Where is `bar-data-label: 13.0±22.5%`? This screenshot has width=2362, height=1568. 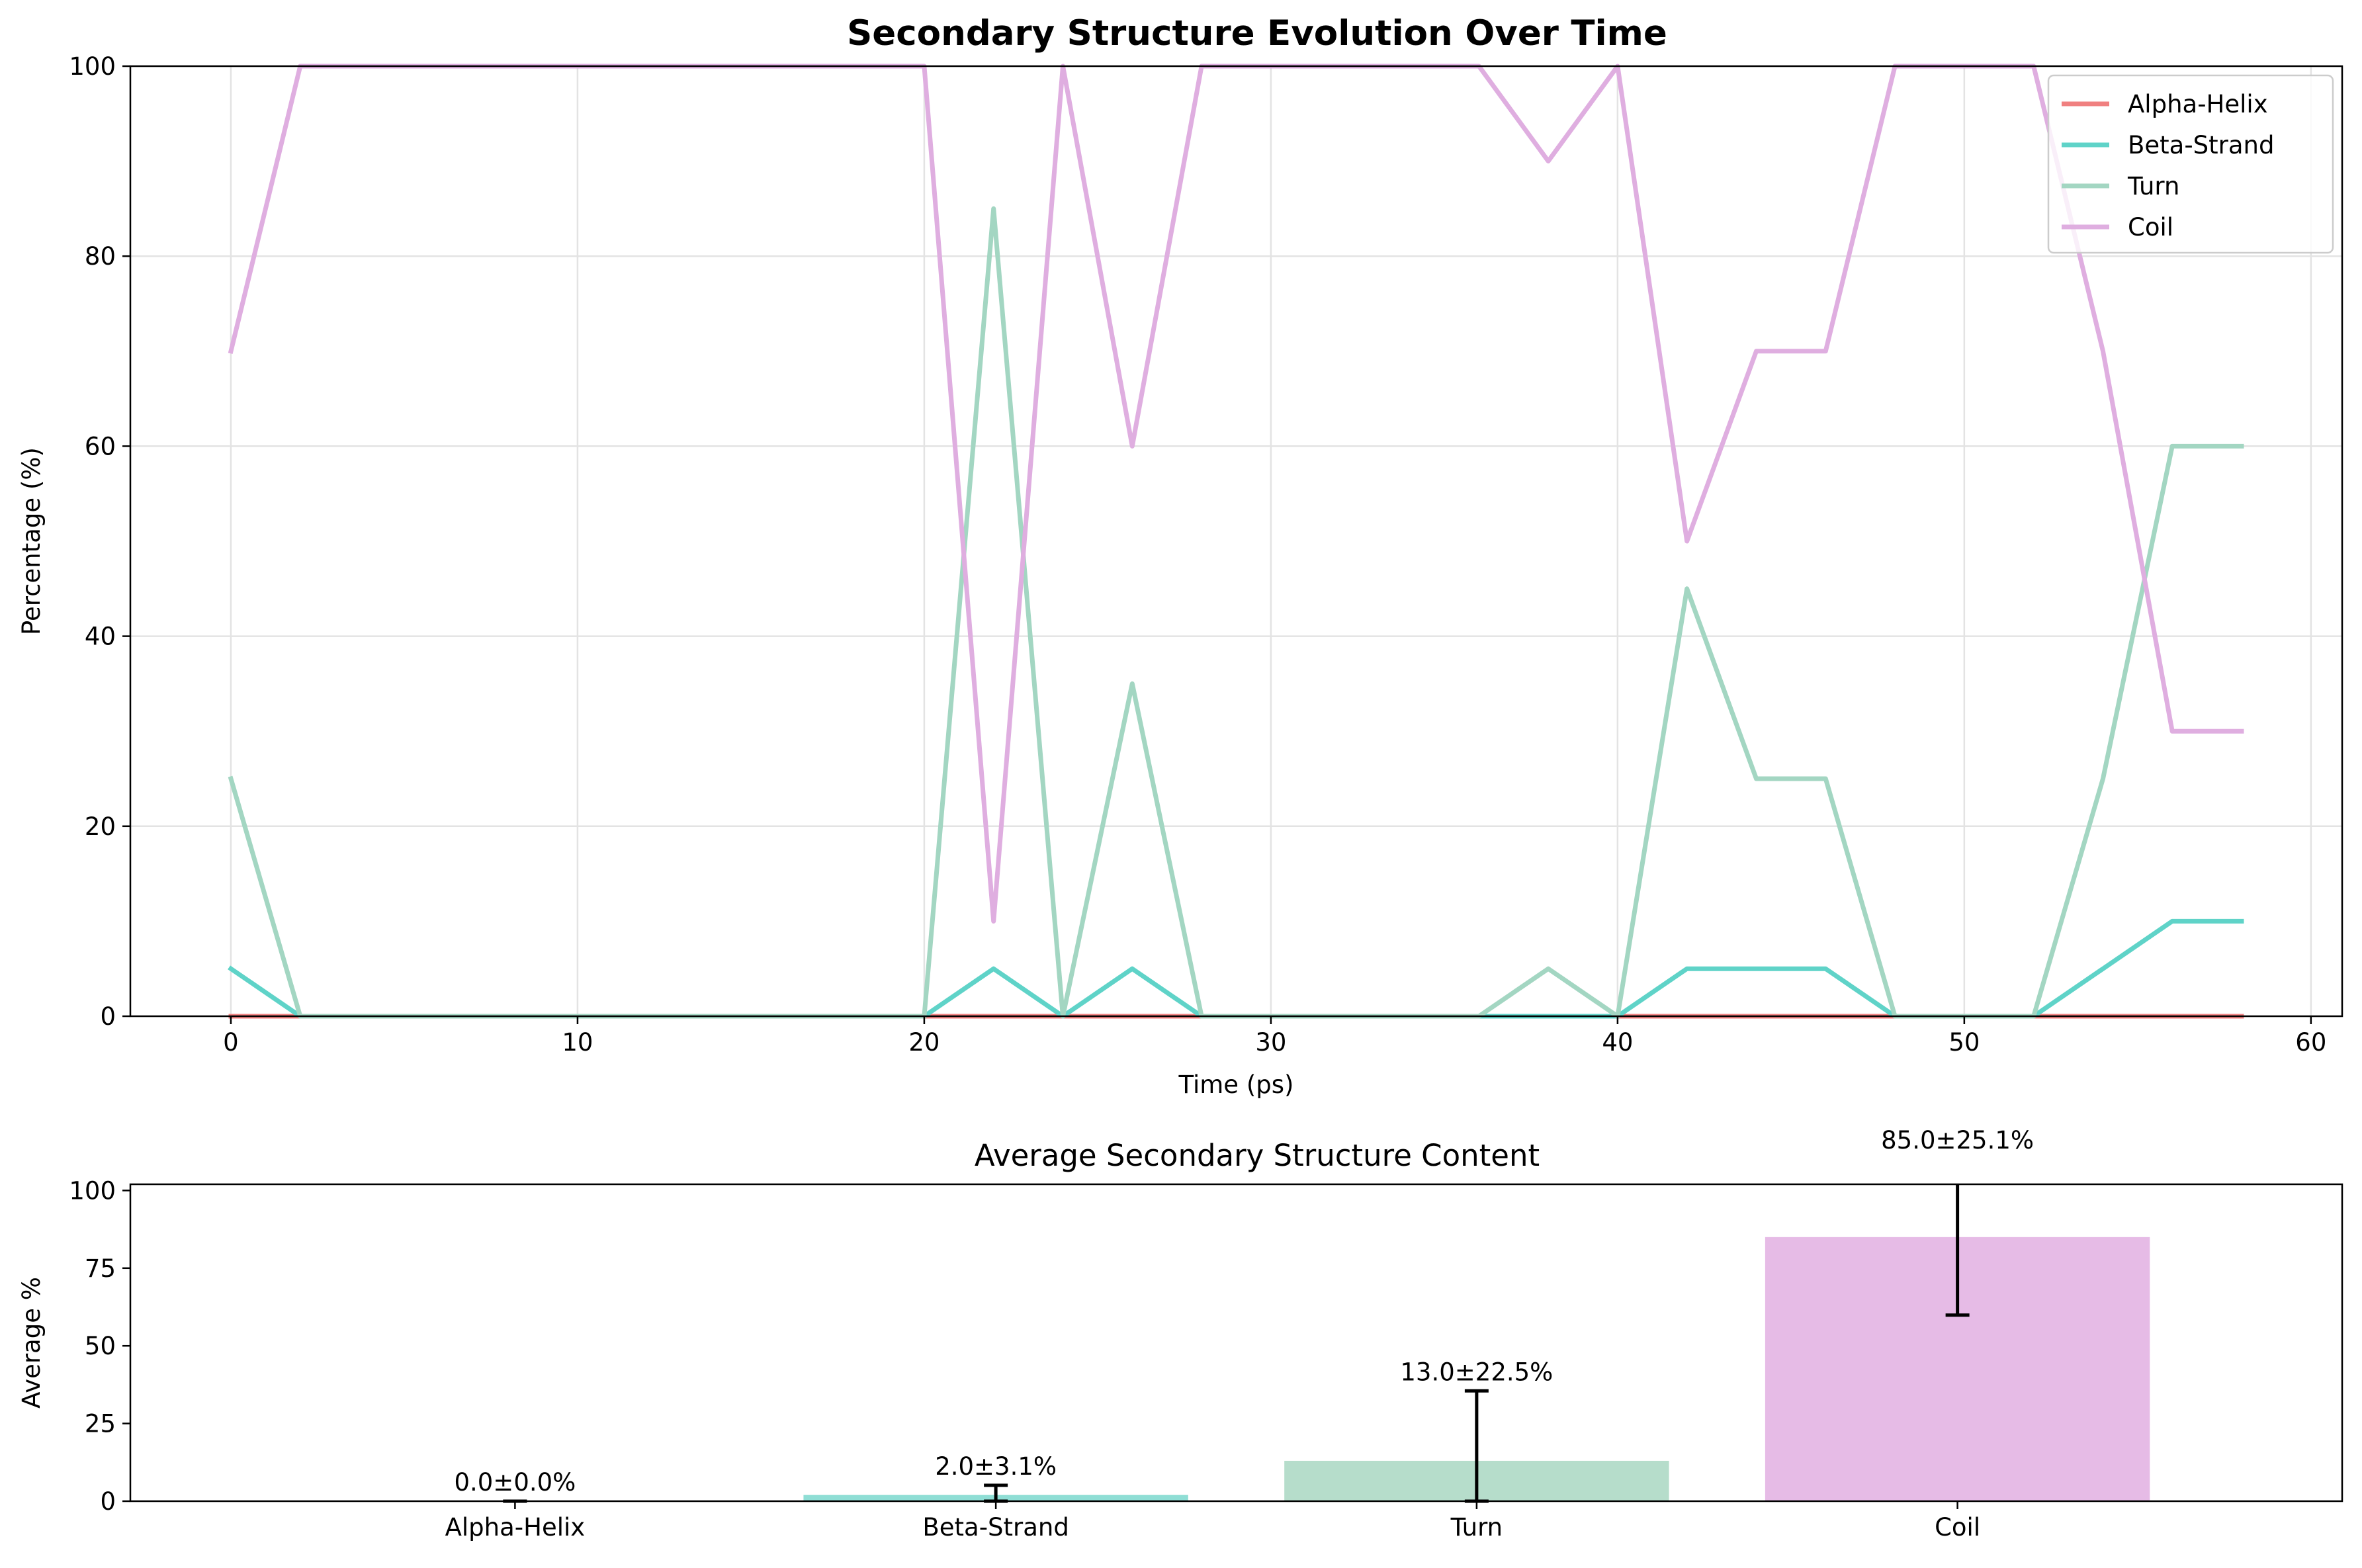
bar-data-label: 13.0±22.5% is located at coordinates (1476, 1372).